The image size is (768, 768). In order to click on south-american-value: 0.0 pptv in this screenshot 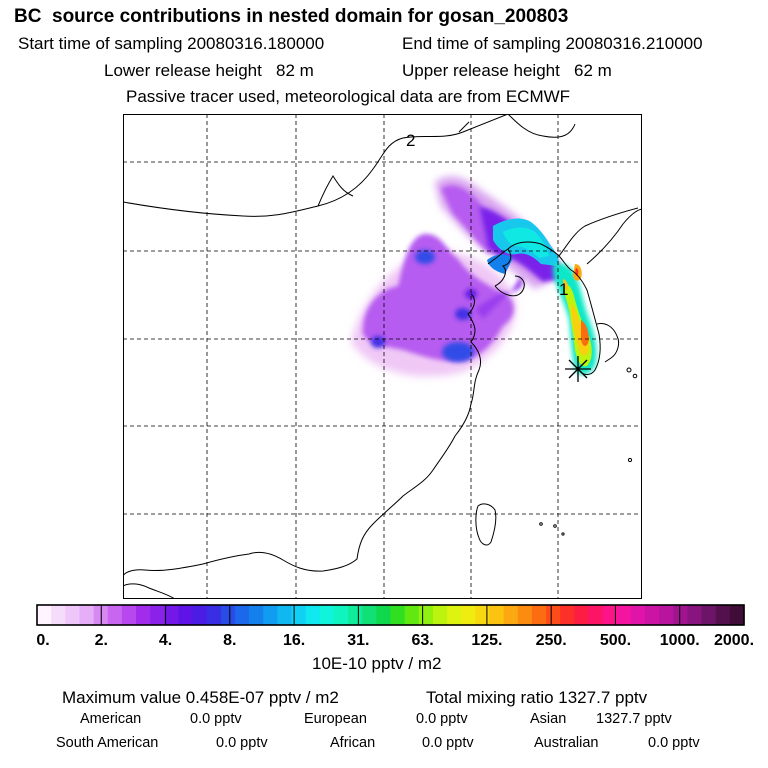, I will do `click(242, 743)`.